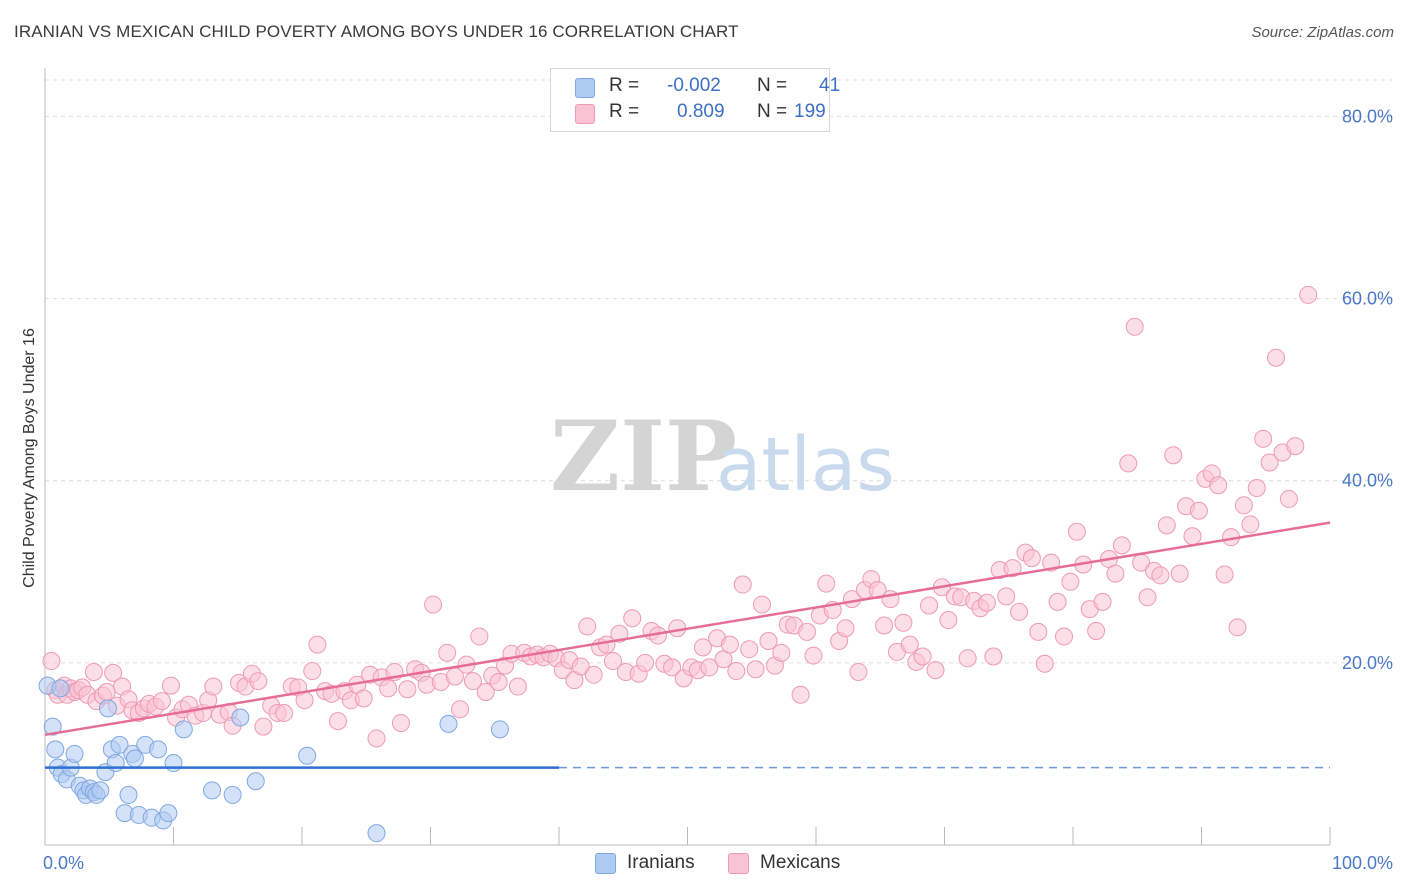 This screenshot has width=1406, height=892. What do you see at coordinates (800, 862) in the screenshot?
I see `legend-label-mexicans: Mexicans` at bounding box center [800, 862].